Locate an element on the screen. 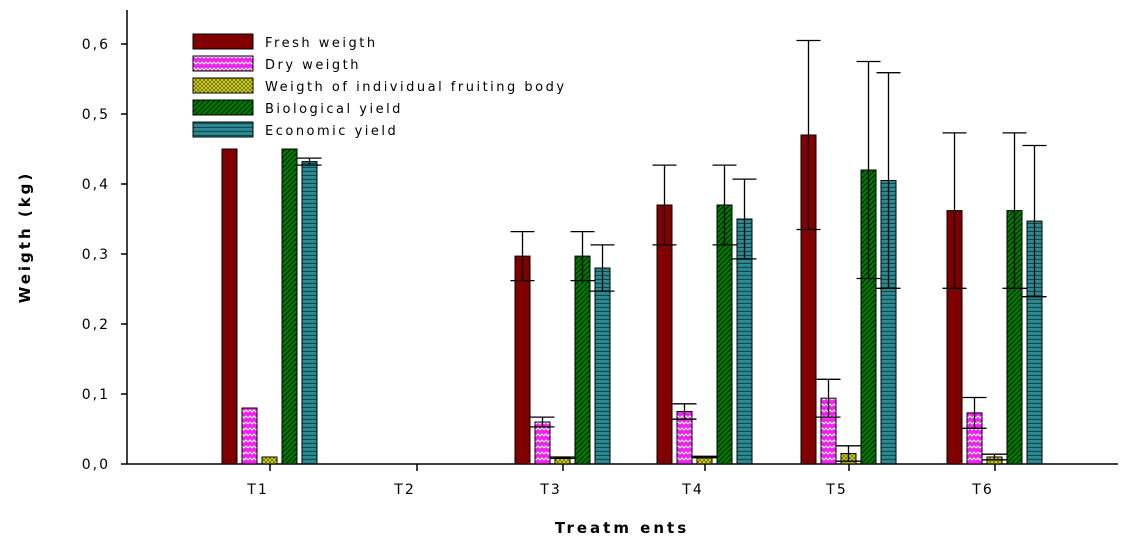 The image size is (1133, 542). x-tick-label: T1 is located at coordinates (257, 490).